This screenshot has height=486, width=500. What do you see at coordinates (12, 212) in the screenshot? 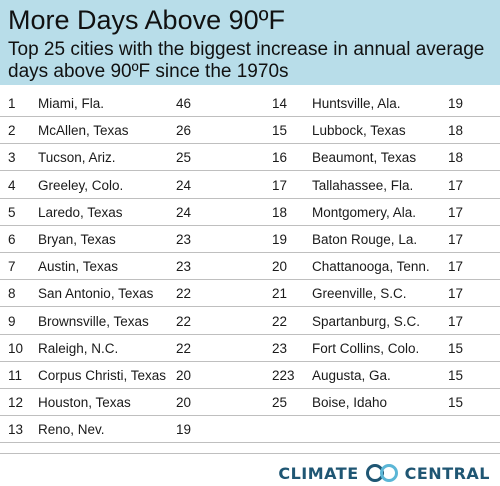
I see `city-rank: 5` at bounding box center [12, 212].